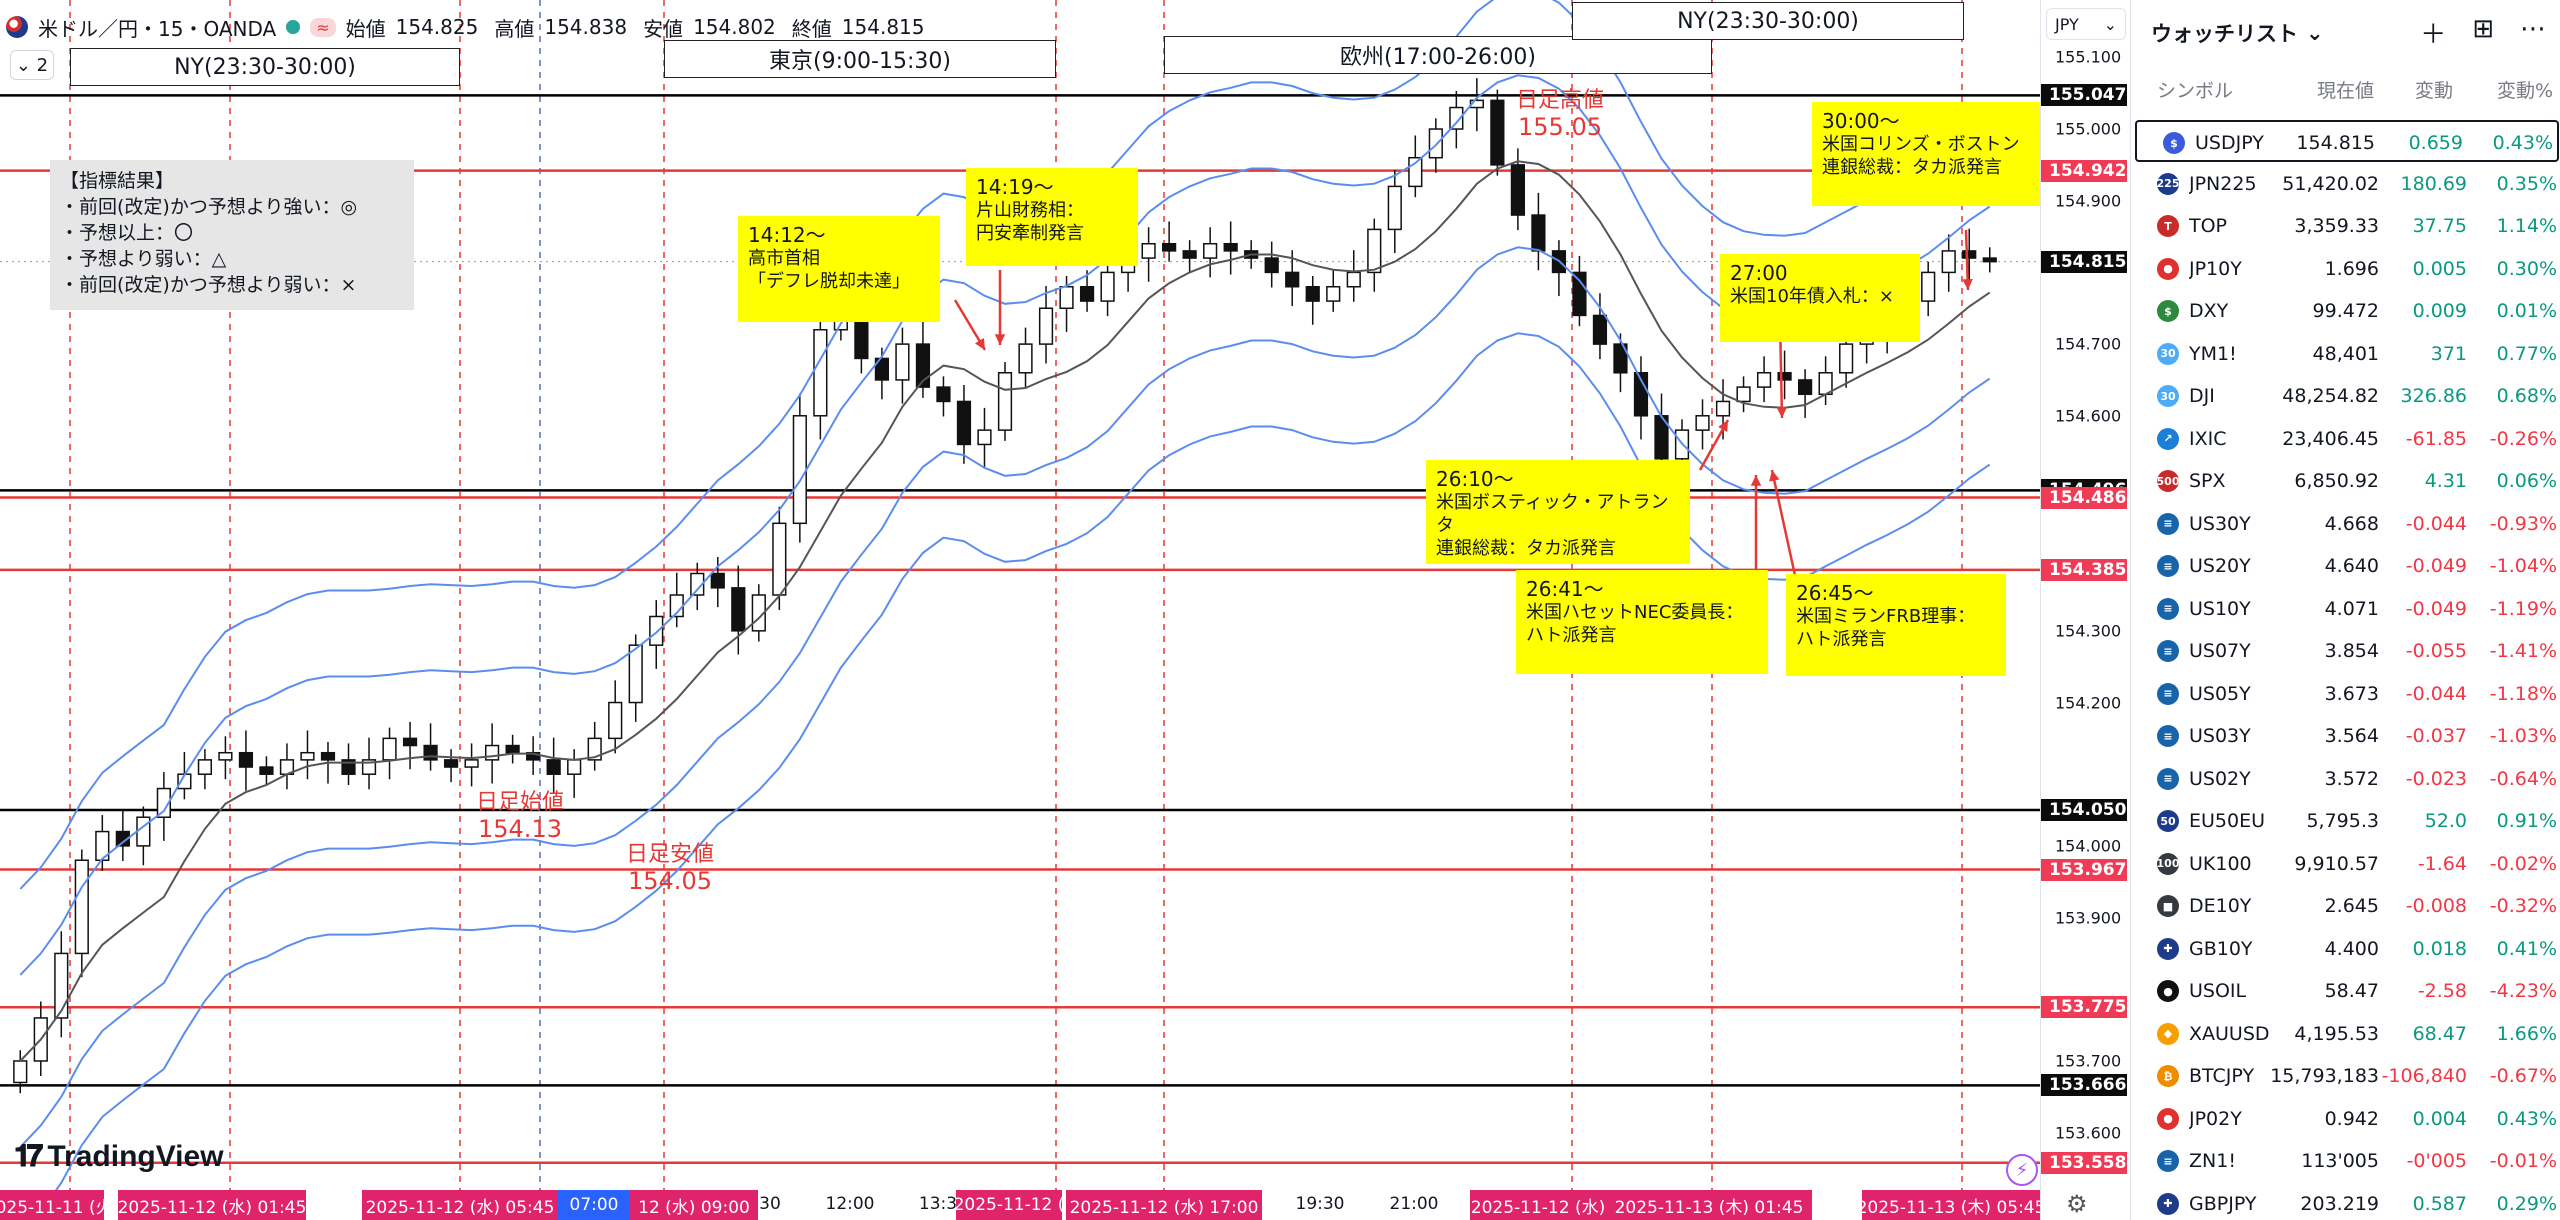 This screenshot has width=2560, height=1220. I want to click on watchlist-row: ≡ US02Y 3.572 -0.023 -0.64%, so click(2345, 779).